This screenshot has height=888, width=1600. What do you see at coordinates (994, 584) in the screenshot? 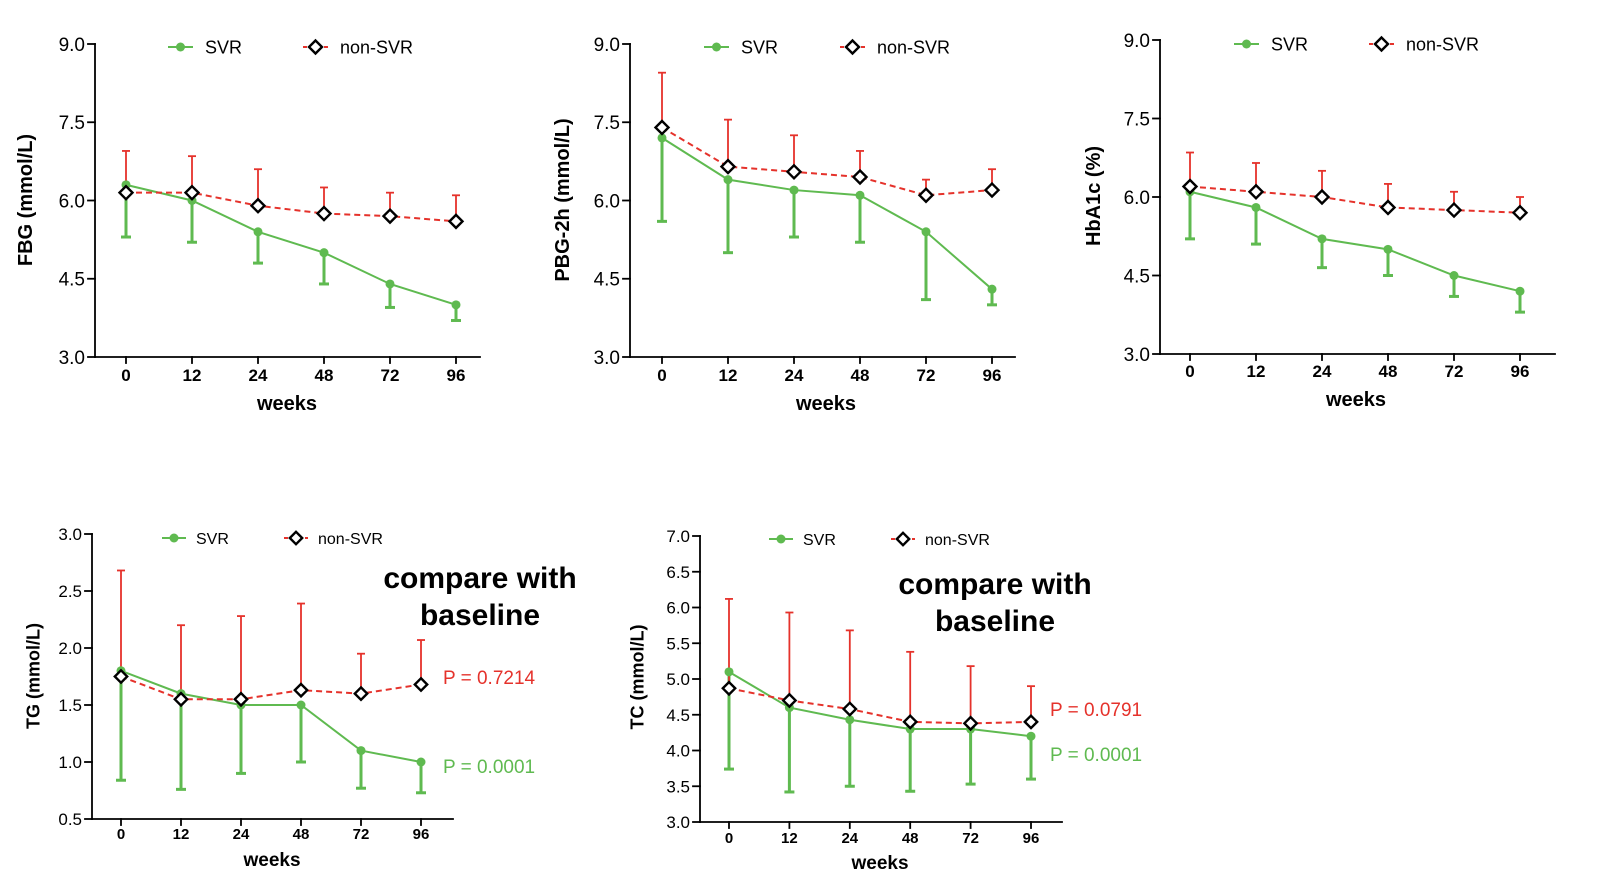
I see `annotation-note: compare with` at bounding box center [994, 584].